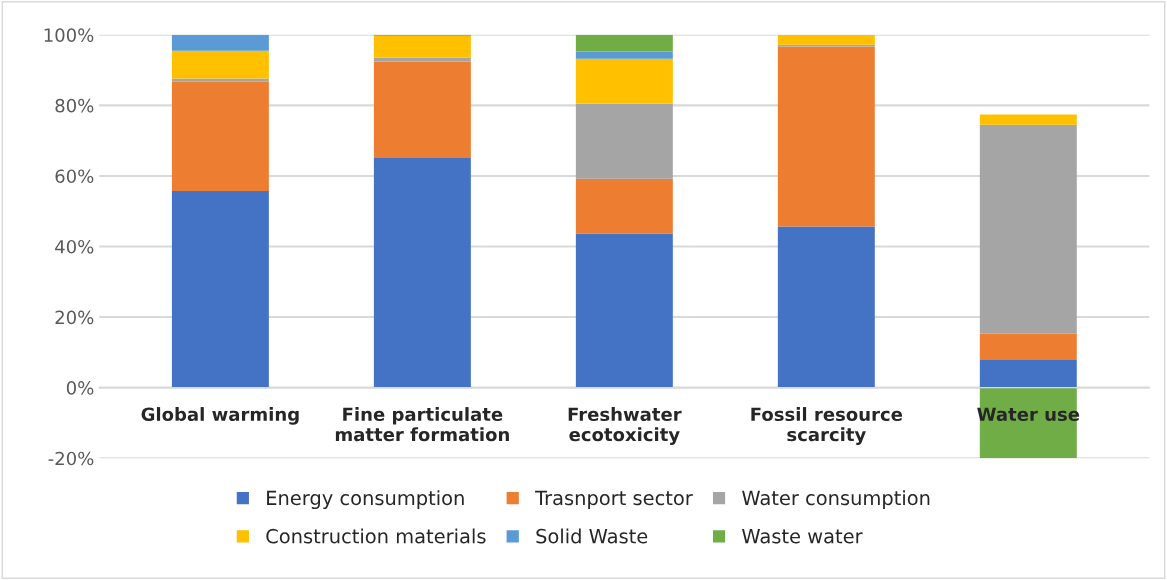  I want to click on legend-label: Waste water, so click(802, 536).